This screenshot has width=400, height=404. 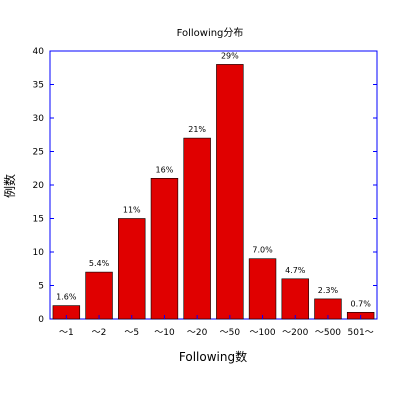 I want to click on x-tick-label: 501〜, so click(x=361, y=333).